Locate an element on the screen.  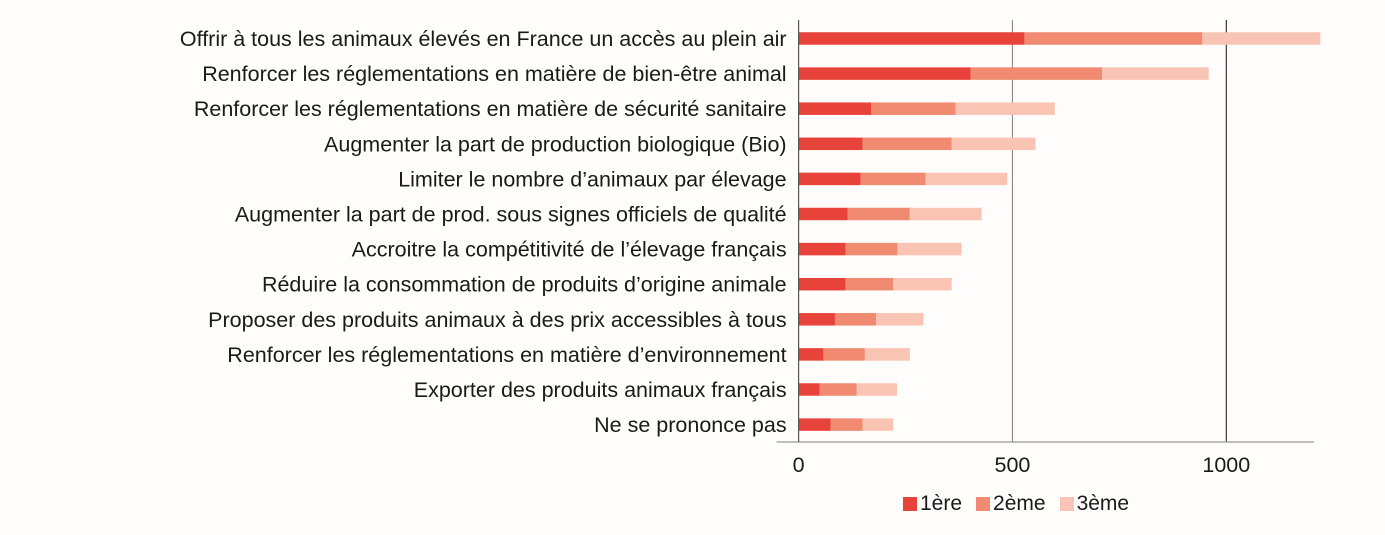
bar-2-1ère is located at coordinates (884, 73).